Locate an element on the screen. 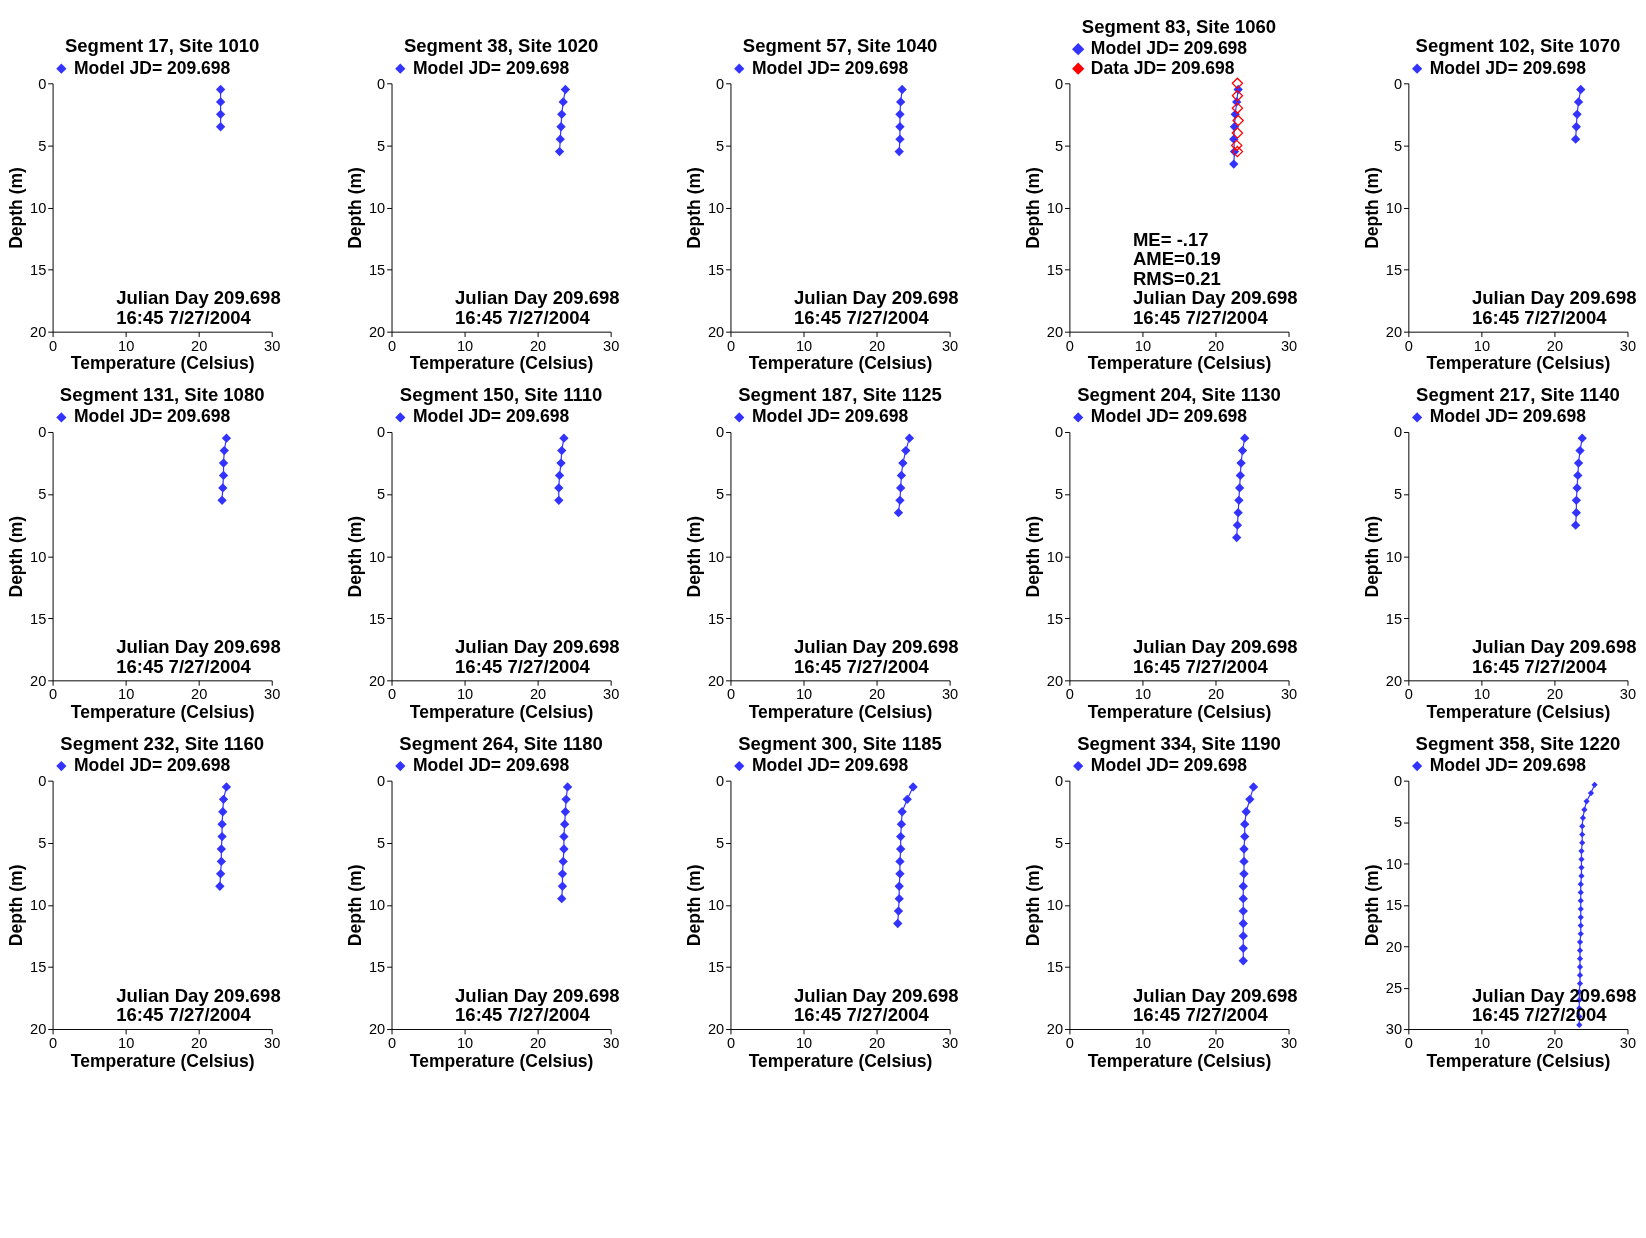 This screenshot has height=1238, width=1646. chart-title: Segment 204, Site 1130 is located at coordinates (1179, 394).